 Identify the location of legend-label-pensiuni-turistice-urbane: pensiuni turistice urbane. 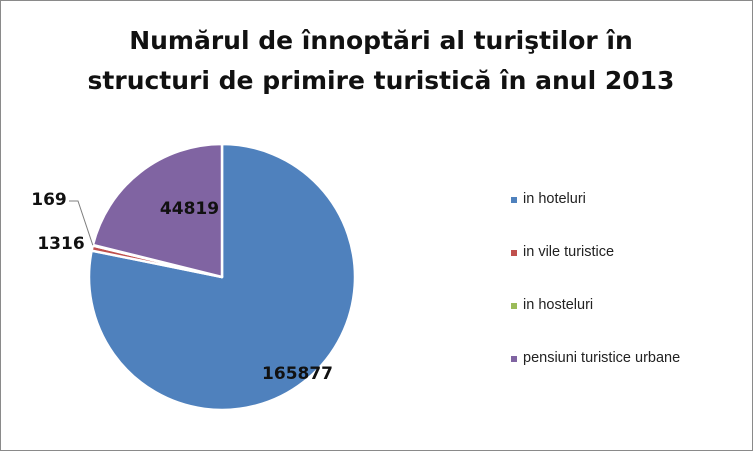
(602, 358).